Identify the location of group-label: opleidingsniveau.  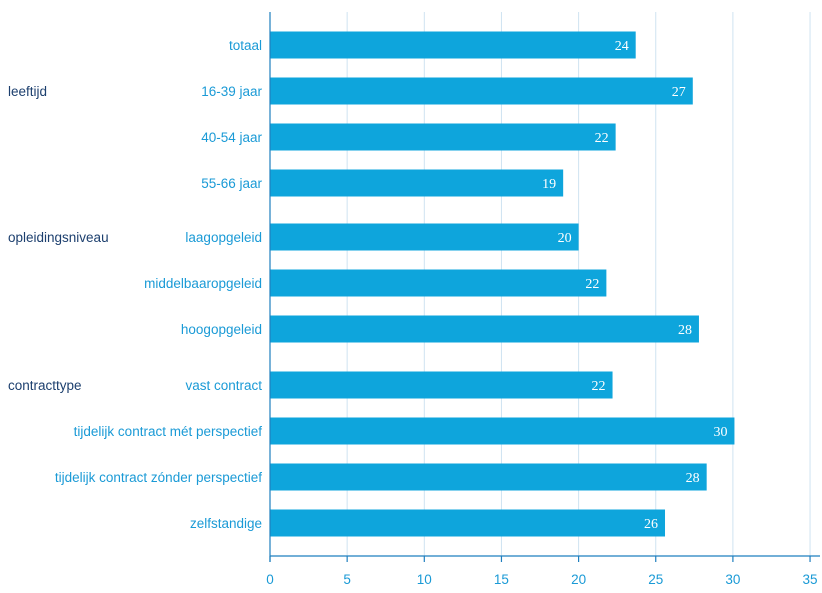
(58, 237).